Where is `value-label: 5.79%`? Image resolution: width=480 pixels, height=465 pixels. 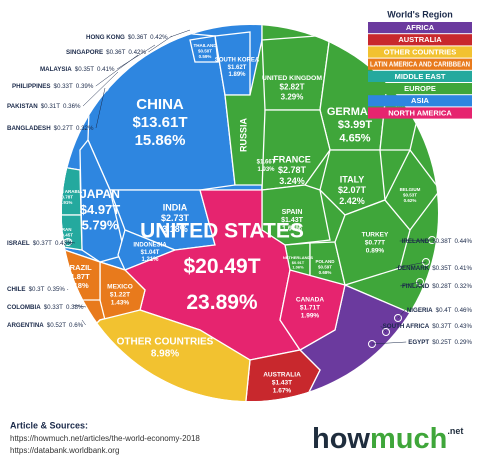
value-label: 5.79% is located at coordinates (100, 225).